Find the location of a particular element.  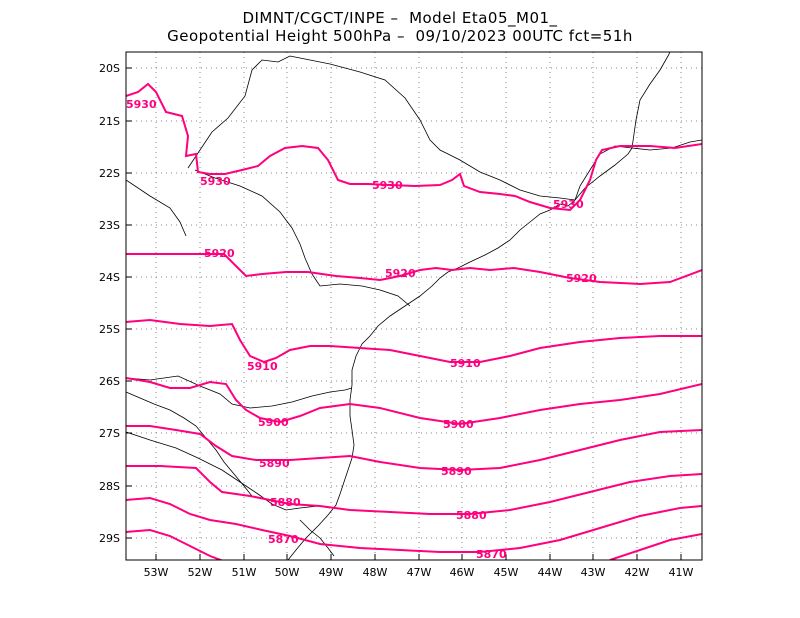

lon-label-52w: 52W is located at coordinates (200, 572).